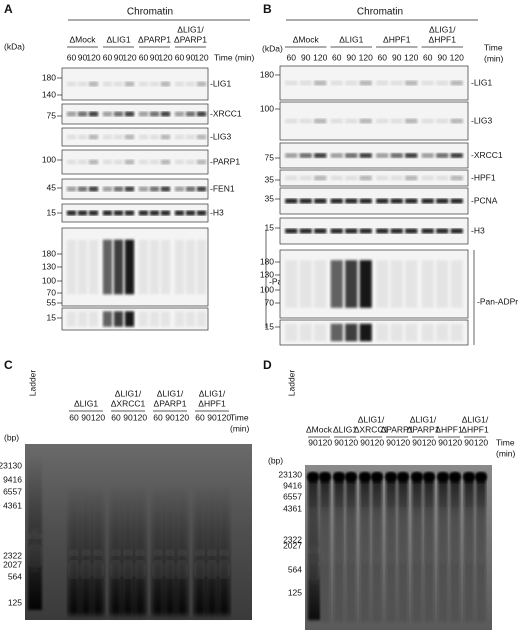 The image size is (520, 634). What do you see at coordinates (478, 230) in the screenshot?
I see `blot-label: -H3` at bounding box center [478, 230].